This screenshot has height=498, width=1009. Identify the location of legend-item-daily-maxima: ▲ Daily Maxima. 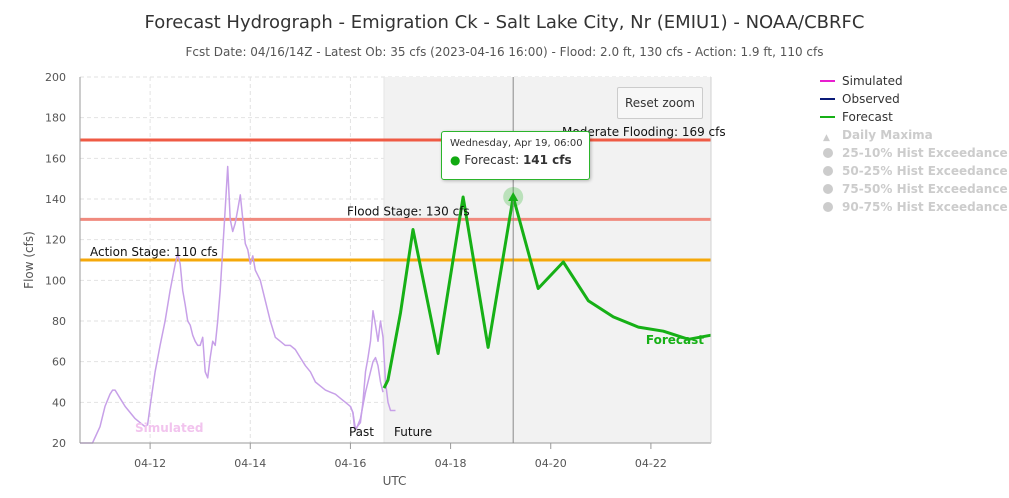
(913, 135).